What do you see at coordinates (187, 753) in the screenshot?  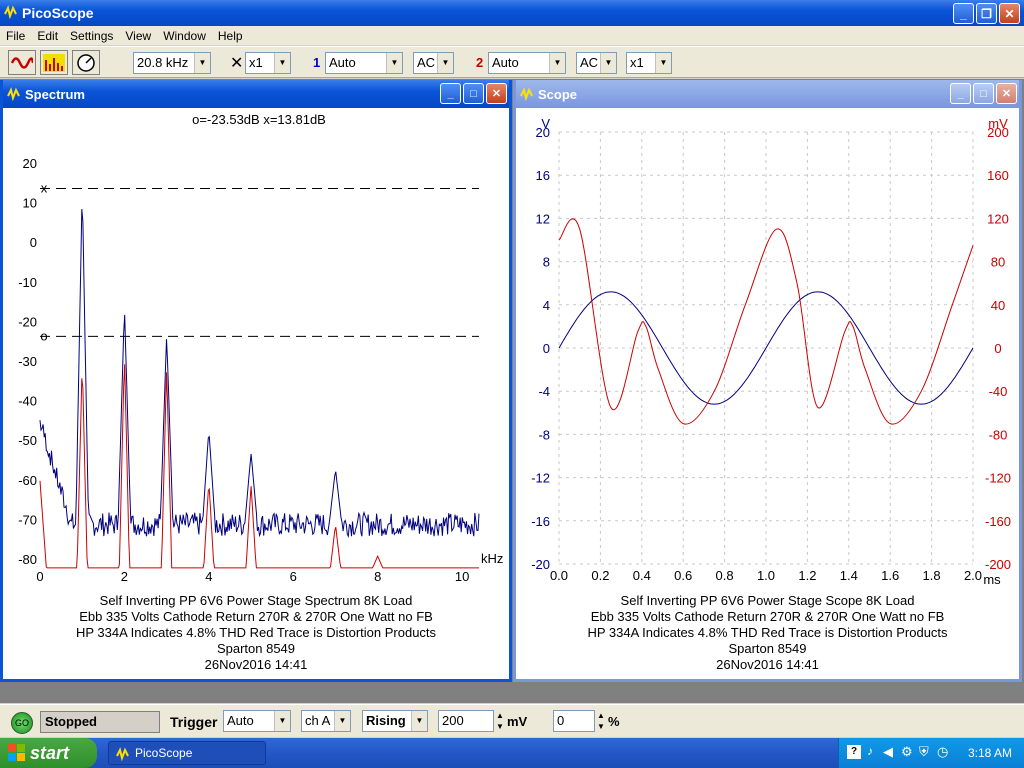 I see `taskbar-item-picoscope: PicoScope` at bounding box center [187, 753].